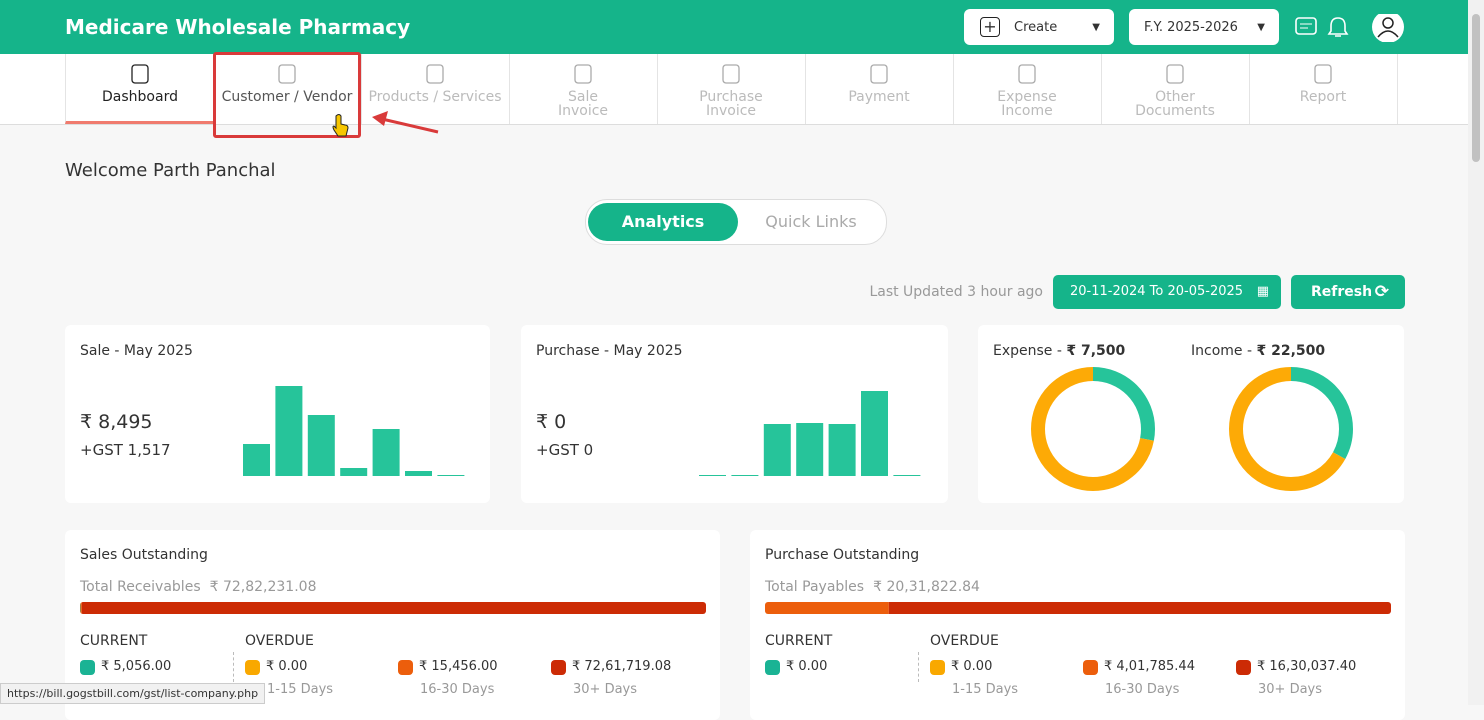  Describe the element at coordinates (879, 89) in the screenshot. I see `nav-tab: Payment` at that location.